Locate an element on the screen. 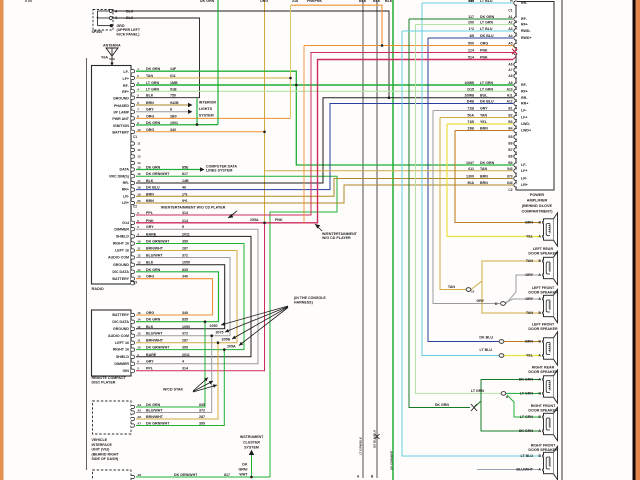 This screenshot has width=640, height=480. svg-text: AUDIO COM is located at coordinates (118, 336).